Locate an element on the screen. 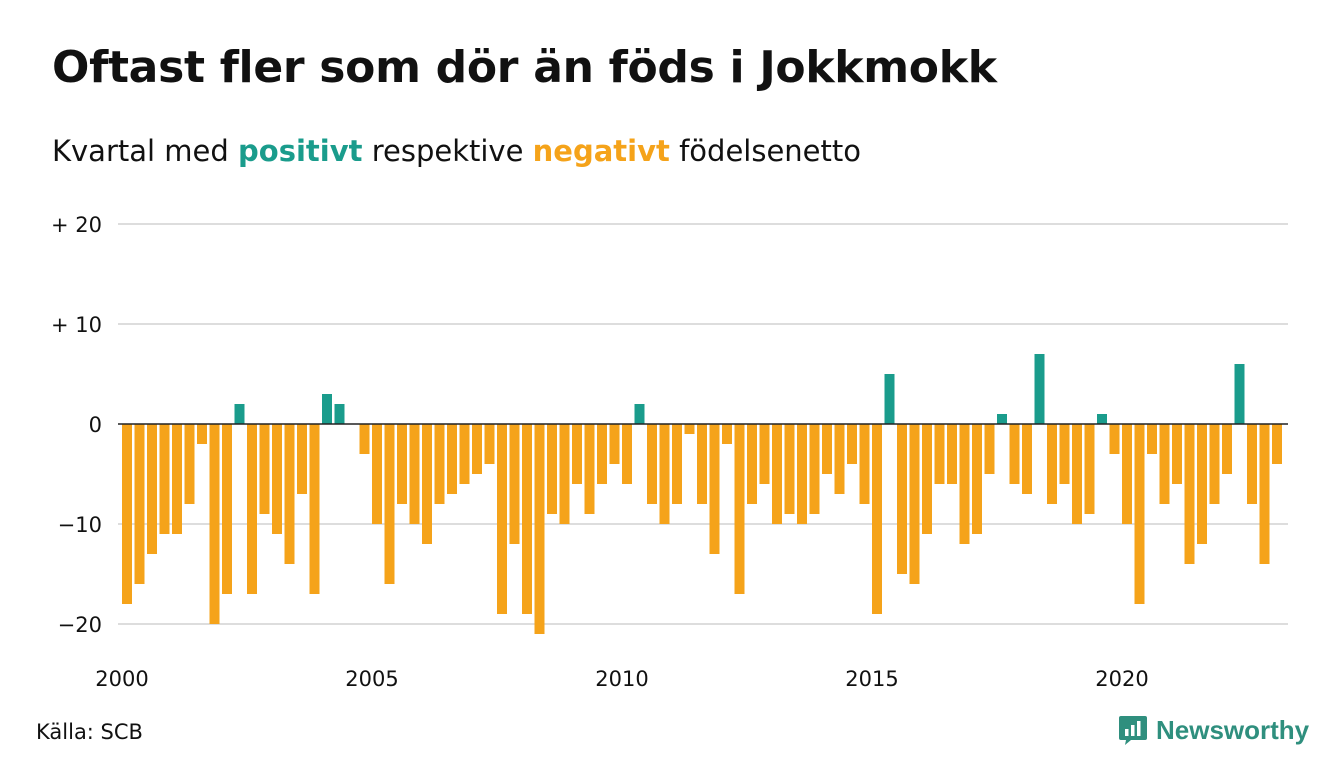  subtitle-positive-word: positivt is located at coordinates (300, 151).